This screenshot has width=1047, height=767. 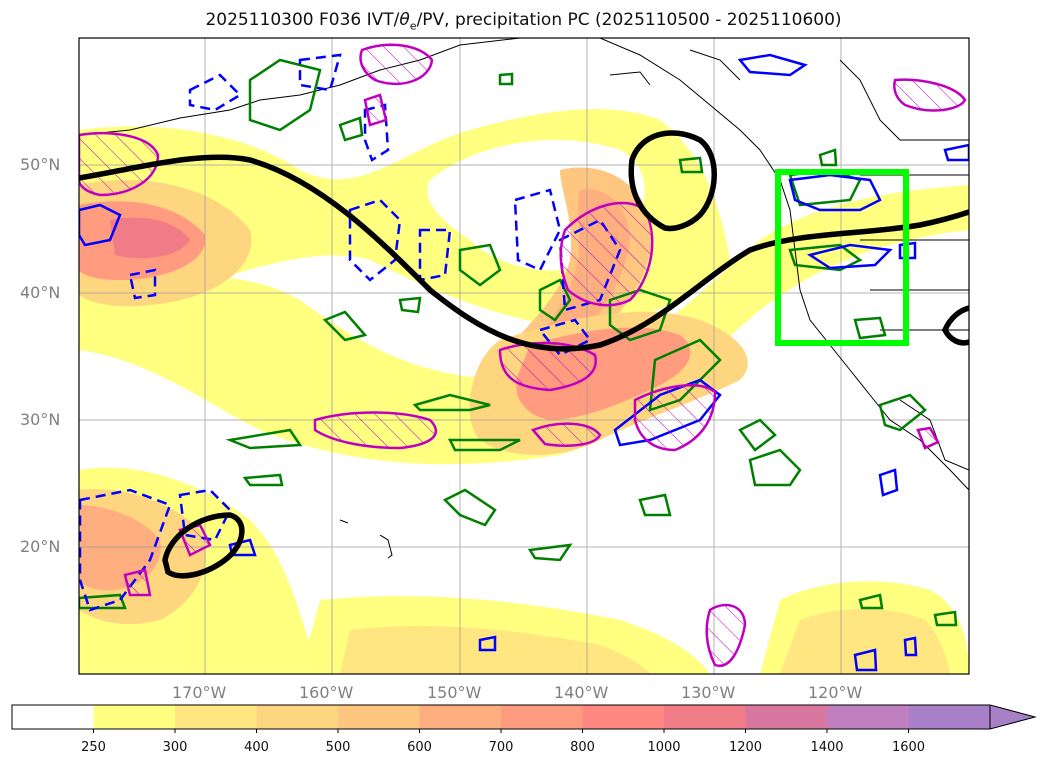 I want to click on lon-label-150w: 150°W, so click(x=454, y=692).